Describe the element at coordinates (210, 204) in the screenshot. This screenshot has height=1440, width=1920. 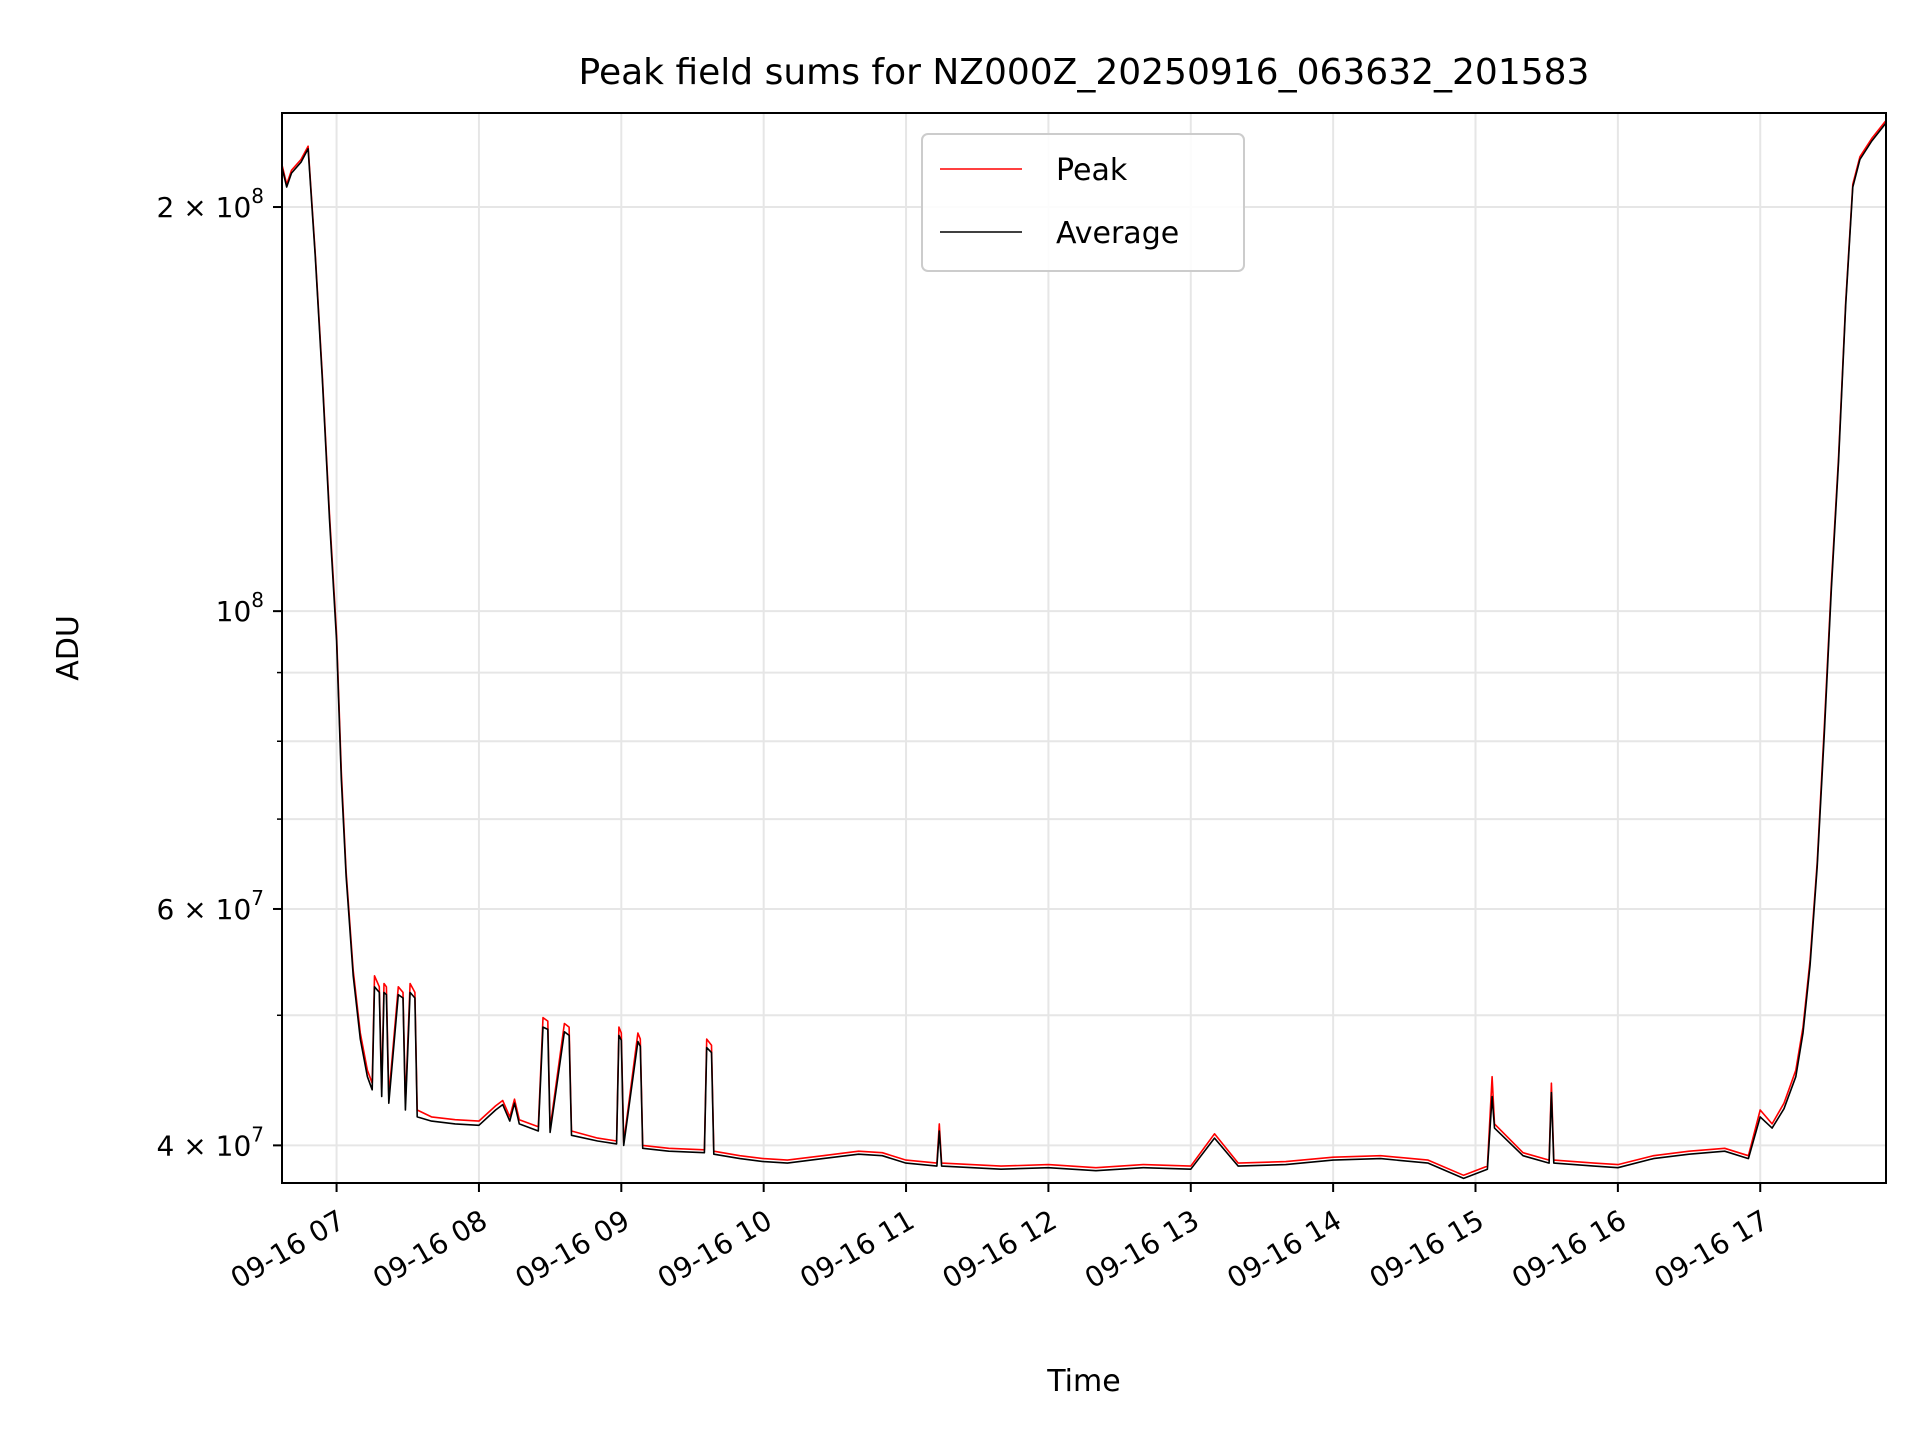
I see `y-tick-label: 2 × 10⁸` at that location.